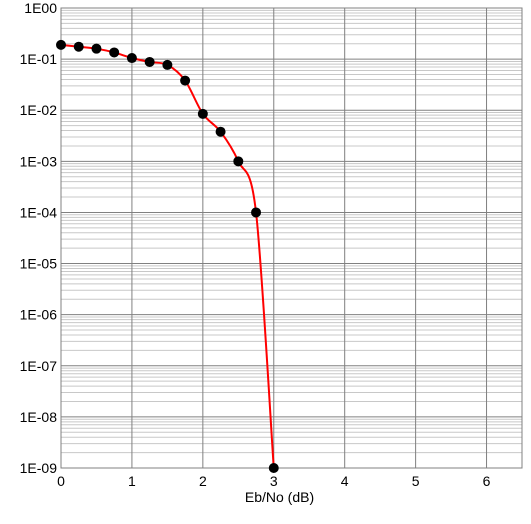 This screenshot has height=524, width=531. Describe the element at coordinates (487, 481) in the screenshot. I see `x-tick-label: 6` at that location.